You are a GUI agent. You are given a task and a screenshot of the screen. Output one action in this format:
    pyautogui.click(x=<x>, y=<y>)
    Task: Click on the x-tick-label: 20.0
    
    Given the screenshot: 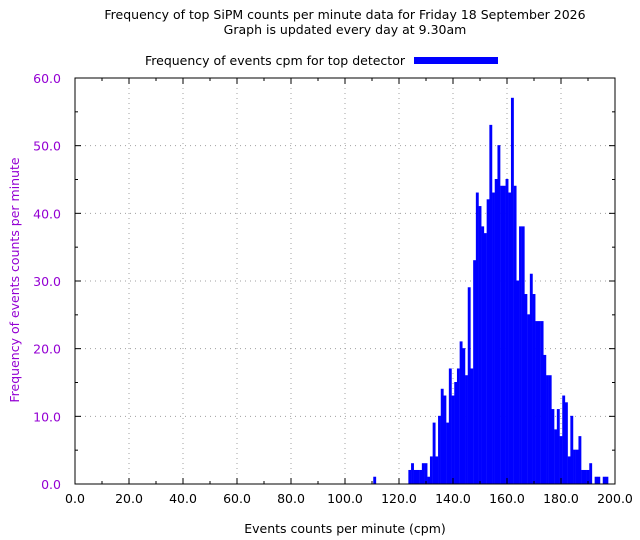 What is the action you would take?
    pyautogui.click(x=129, y=498)
    